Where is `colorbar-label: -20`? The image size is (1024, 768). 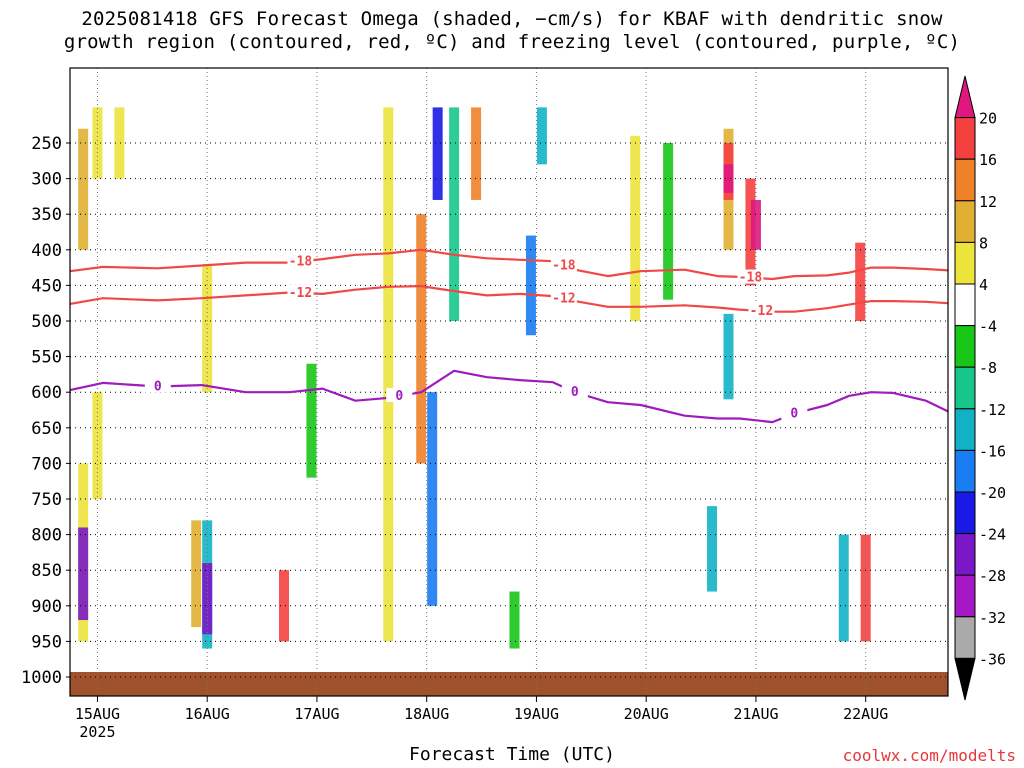 colorbar-label: -20 is located at coordinates (992, 493).